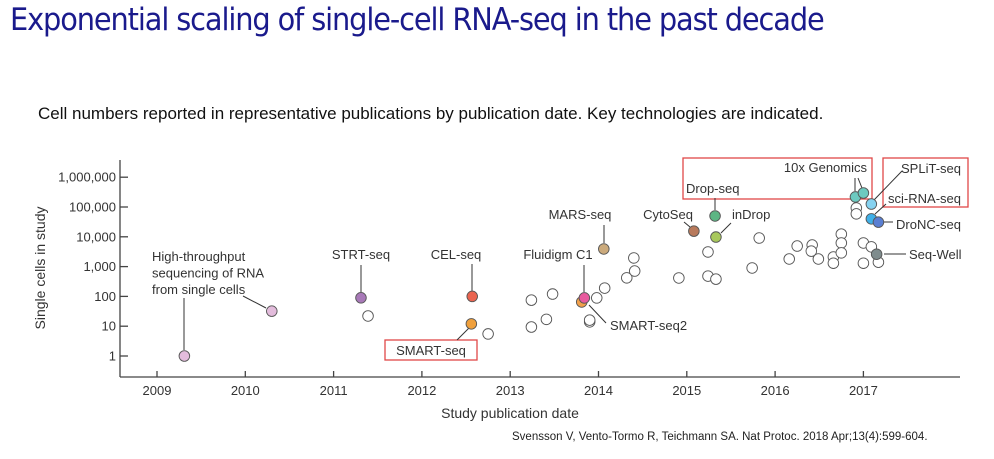  I want to click on y-tick-label: 10, so click(109, 326).